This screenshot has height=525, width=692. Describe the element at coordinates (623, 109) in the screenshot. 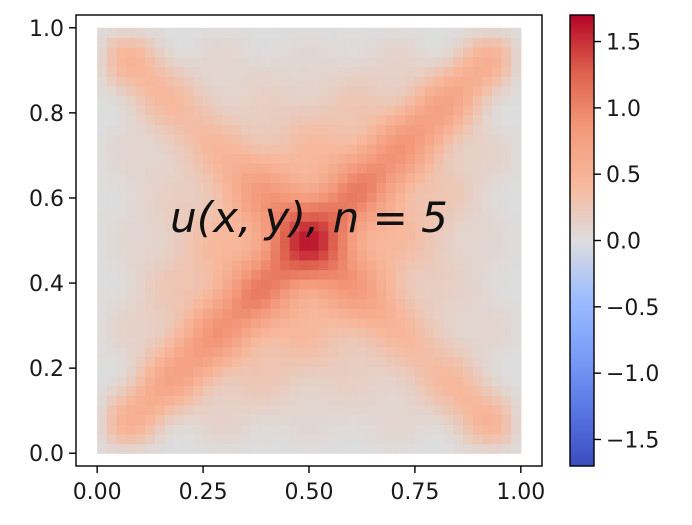

I see `colorbar-tick-label: 1.0` at that location.